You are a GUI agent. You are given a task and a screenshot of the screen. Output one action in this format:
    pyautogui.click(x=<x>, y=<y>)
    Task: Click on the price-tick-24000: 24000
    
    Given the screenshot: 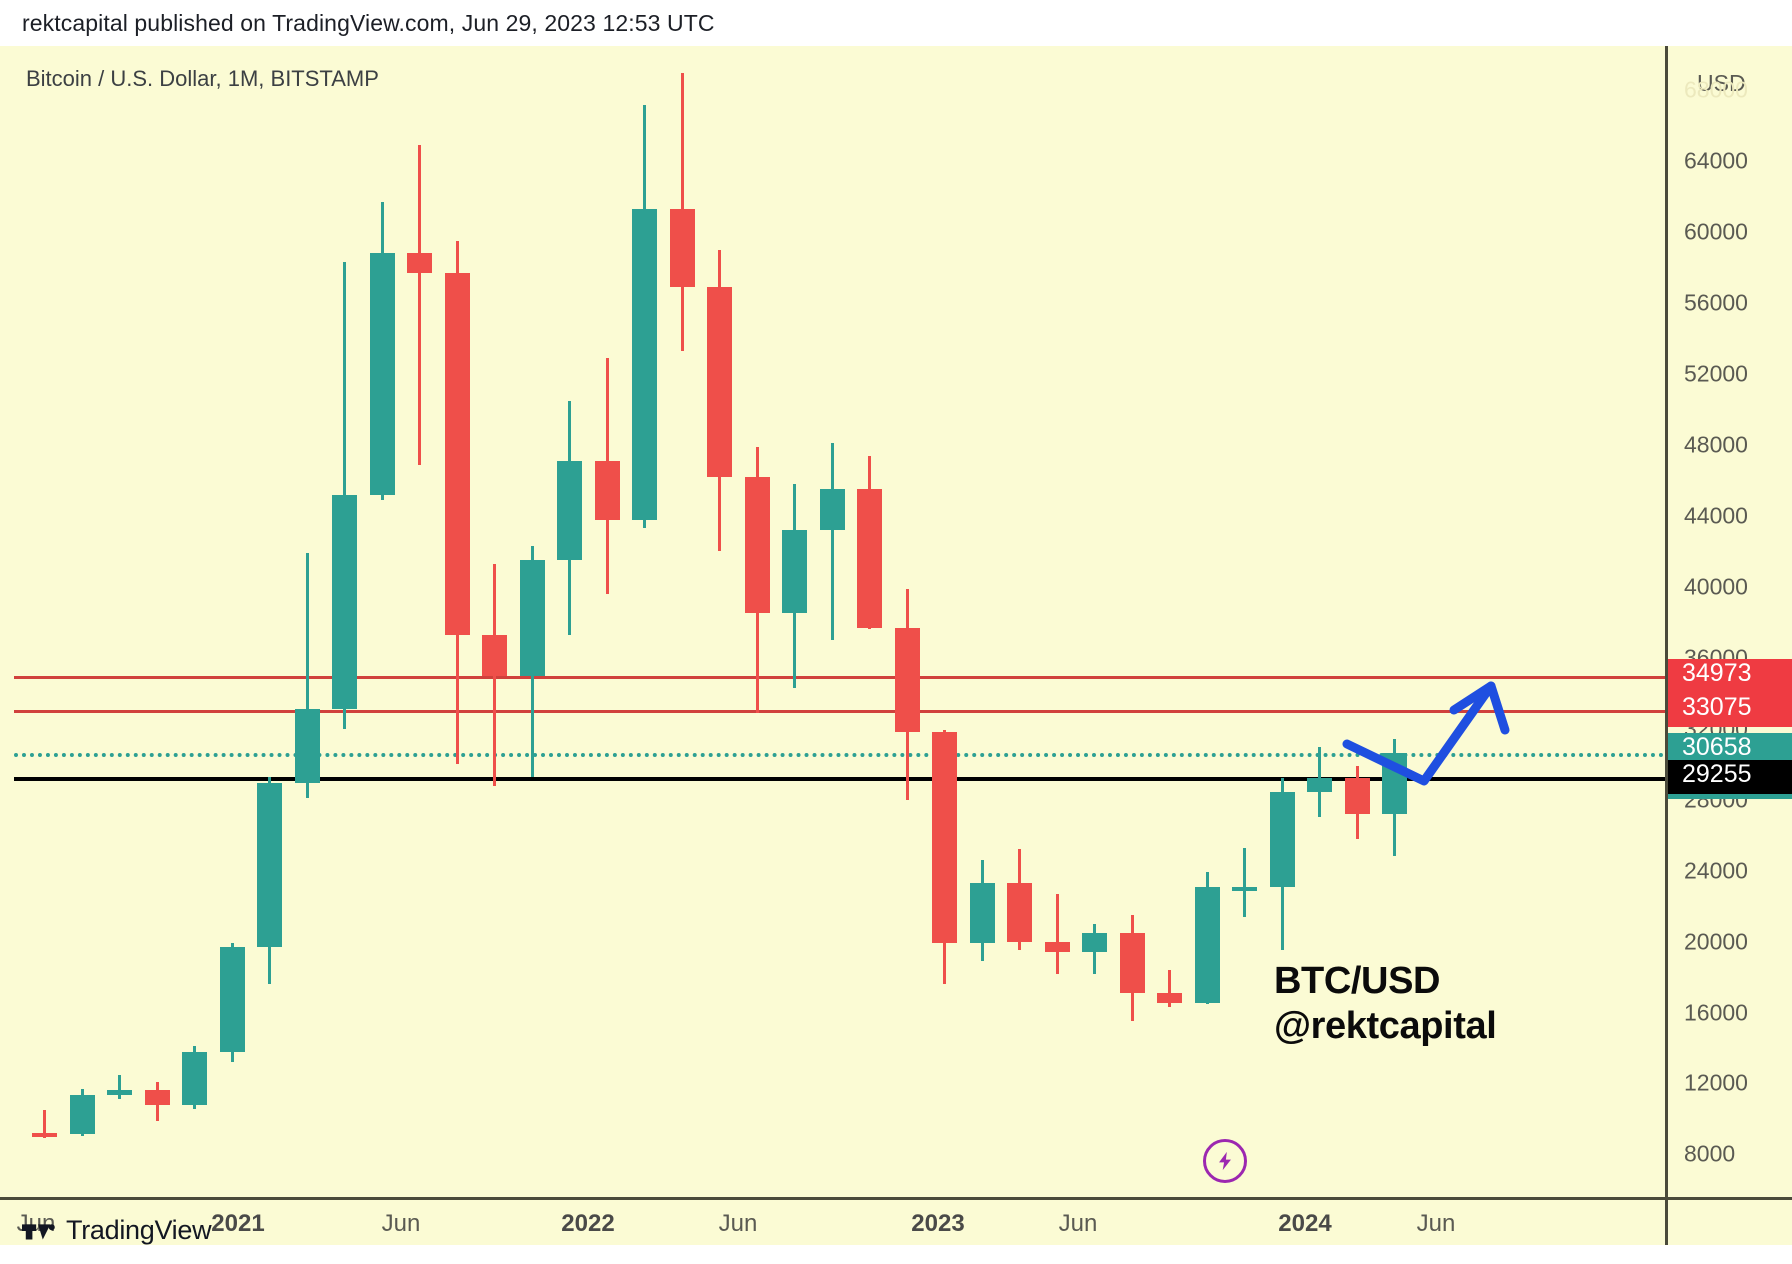 What is the action you would take?
    pyautogui.click(x=1716, y=870)
    